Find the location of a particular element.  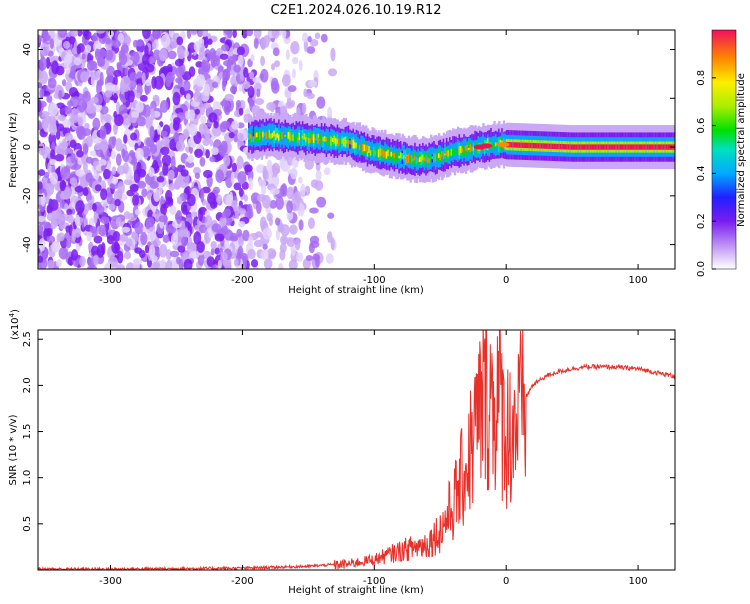

colorbar-label: Normalized spectral amplitude is located at coordinates (741, 150).